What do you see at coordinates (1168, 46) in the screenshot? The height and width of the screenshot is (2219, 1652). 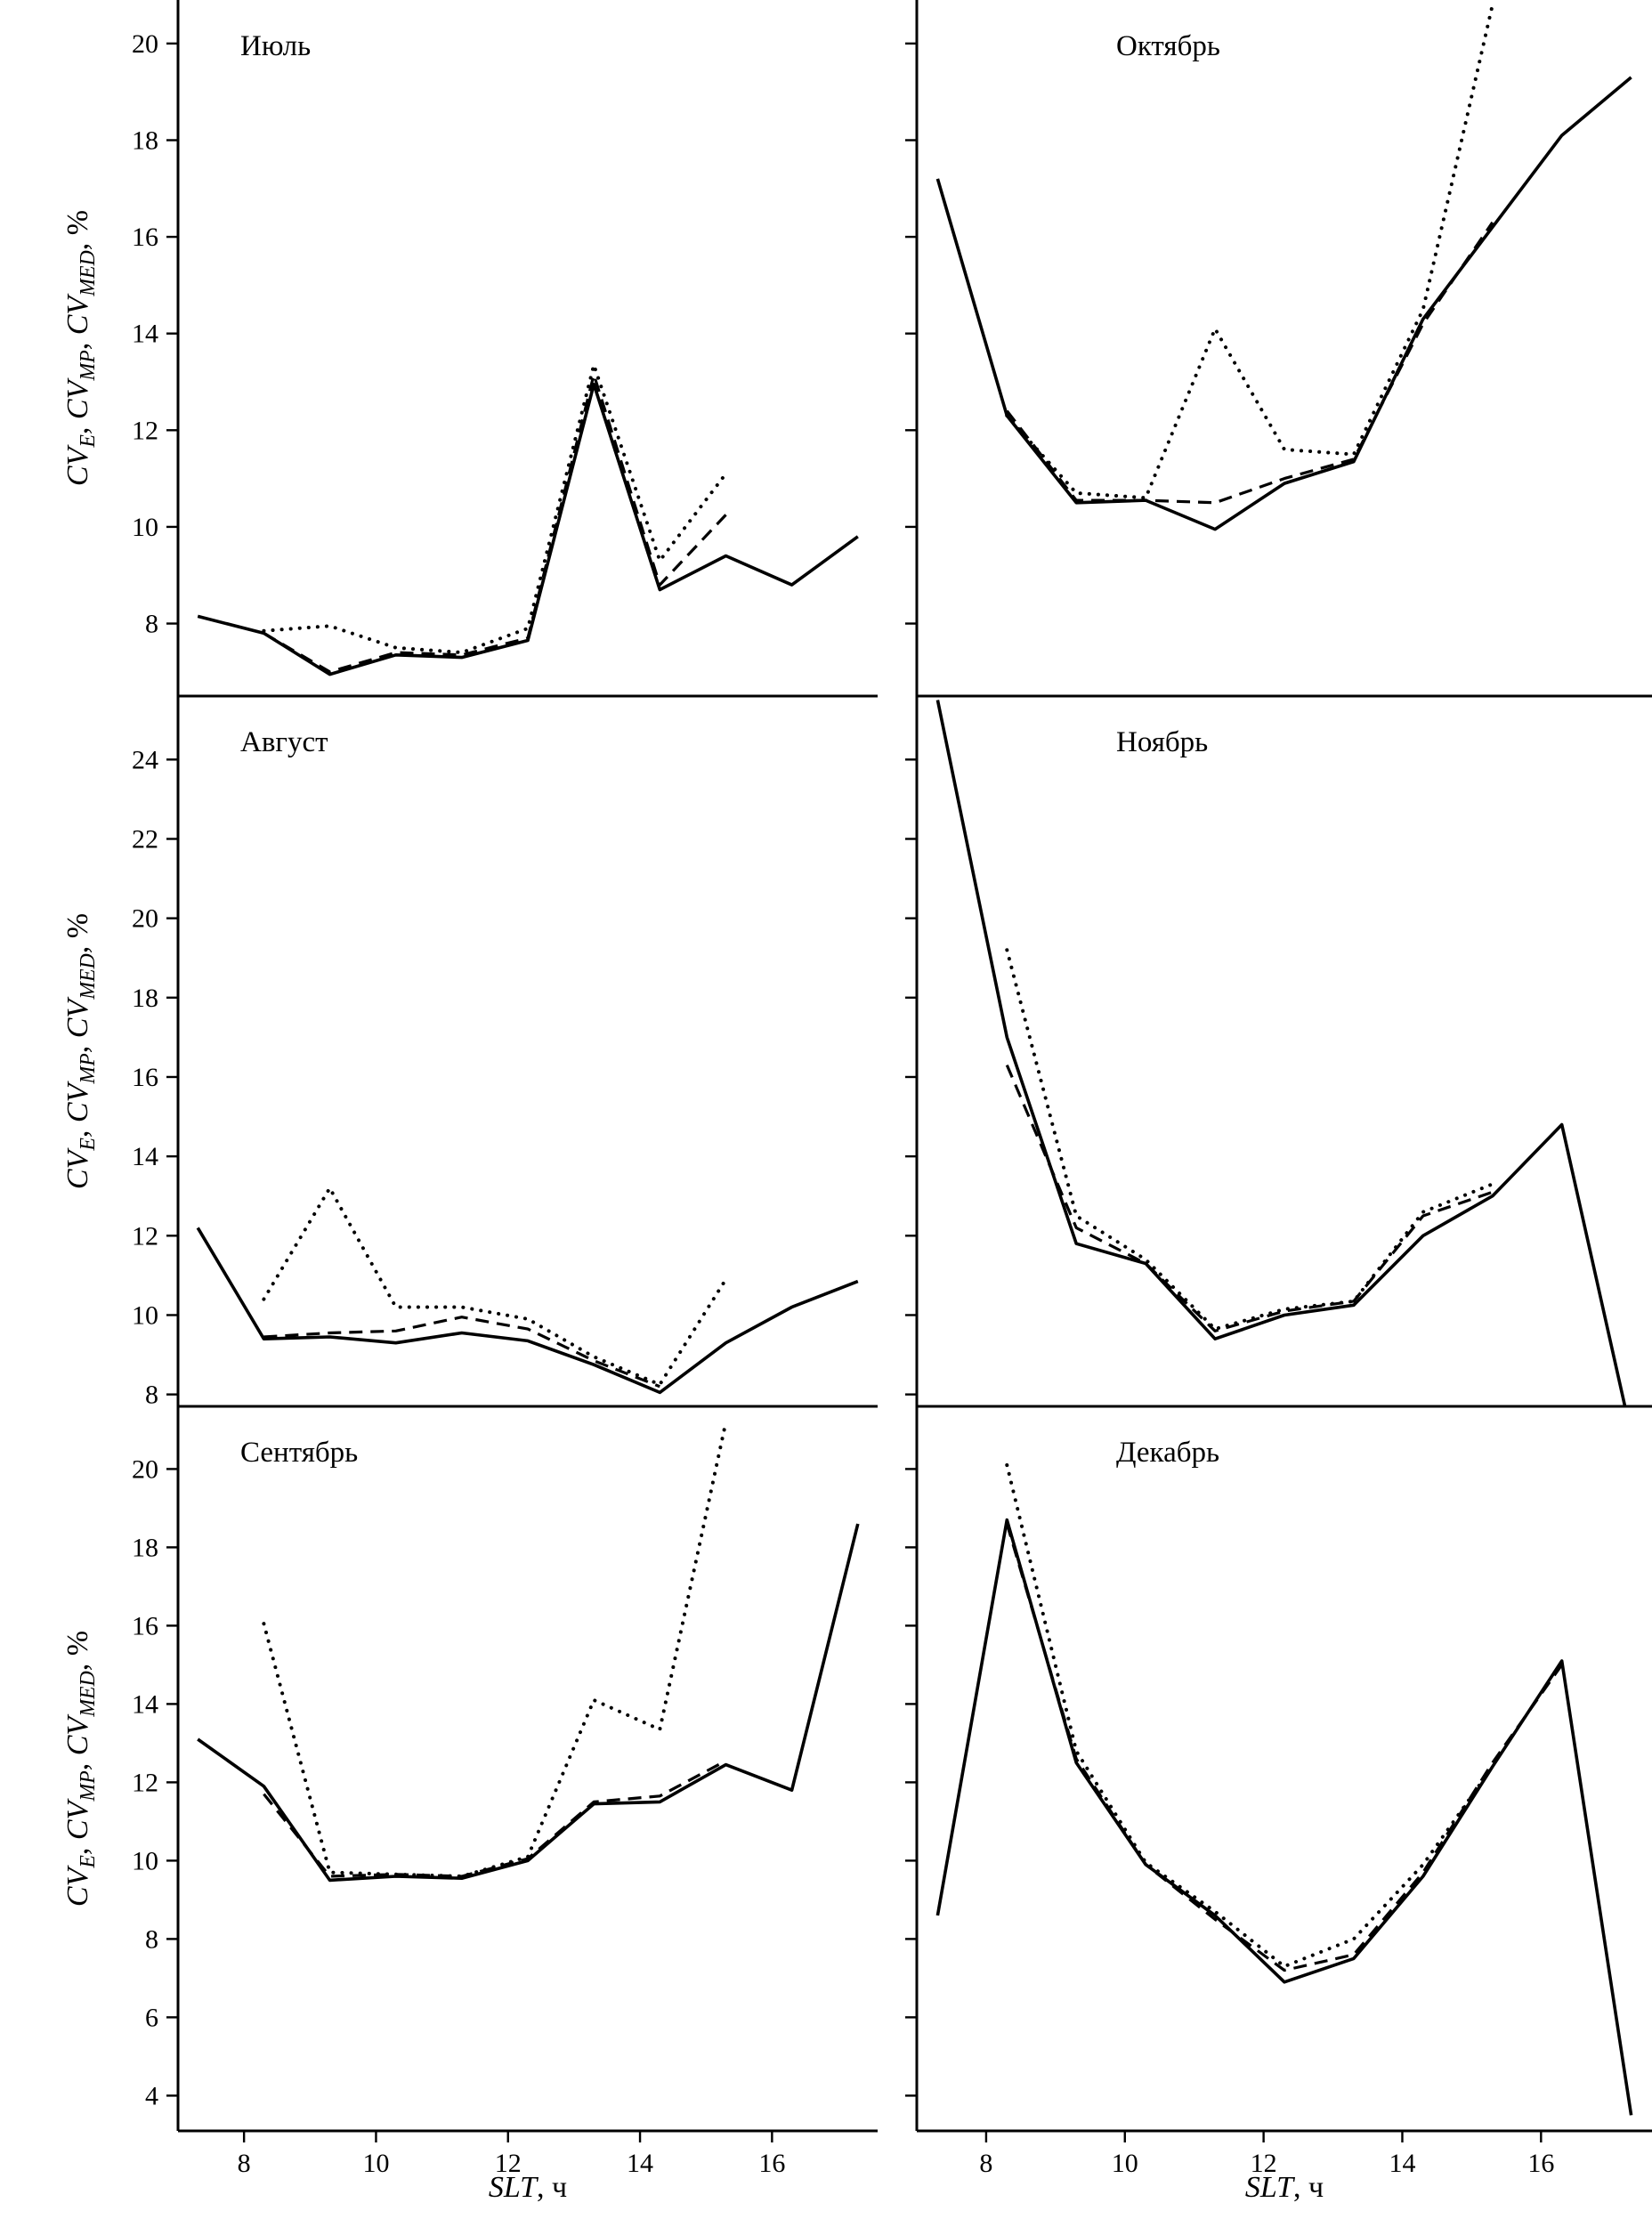 I see `panel-title: Октябрь` at bounding box center [1168, 46].